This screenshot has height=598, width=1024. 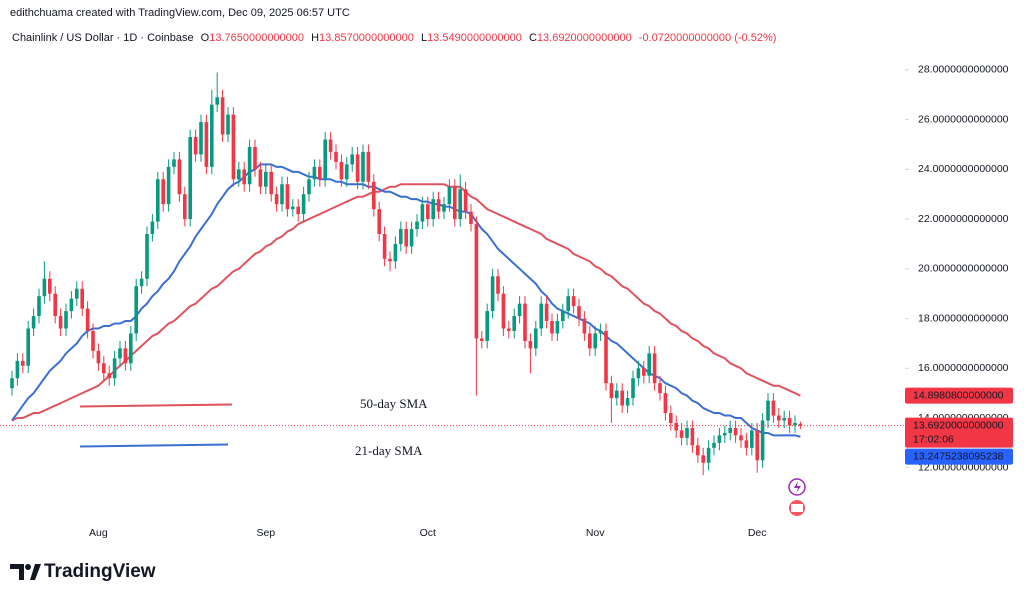 What do you see at coordinates (315, 38) in the screenshot?
I see `ohlc-key: H` at bounding box center [315, 38].